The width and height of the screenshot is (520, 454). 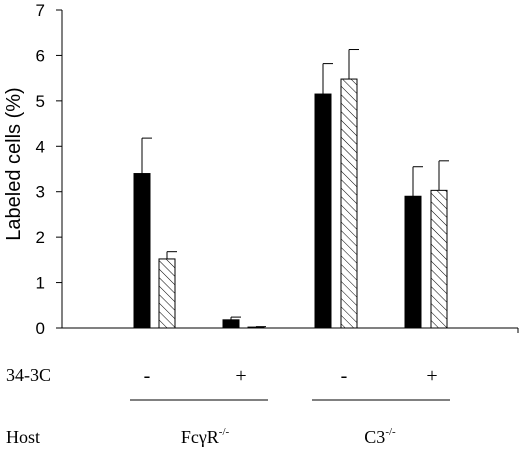 What do you see at coordinates (224, 432) in the screenshot?
I see `host-group-1-superscript: -/-` at bounding box center [224, 432].